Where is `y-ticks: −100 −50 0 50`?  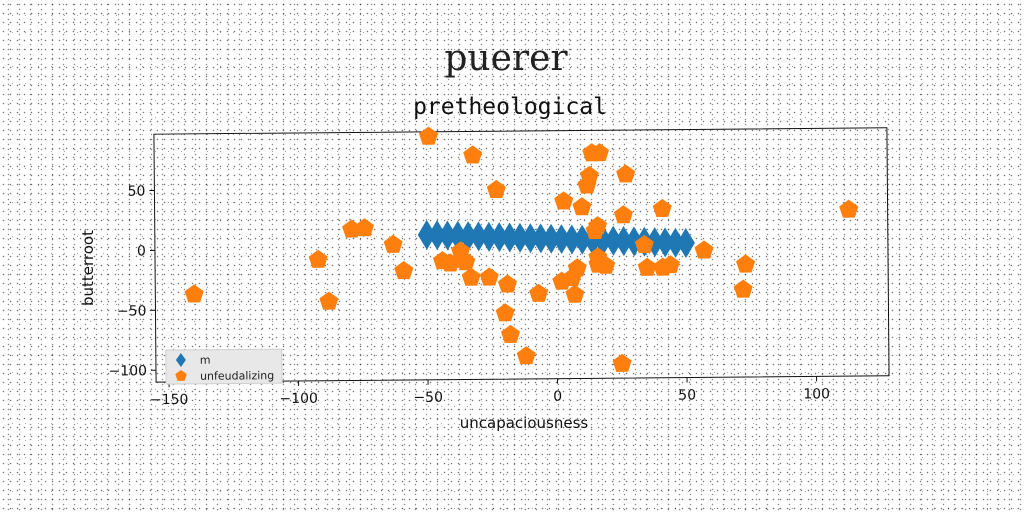 y-ticks: −100 −50 0 50 is located at coordinates (132, 282).